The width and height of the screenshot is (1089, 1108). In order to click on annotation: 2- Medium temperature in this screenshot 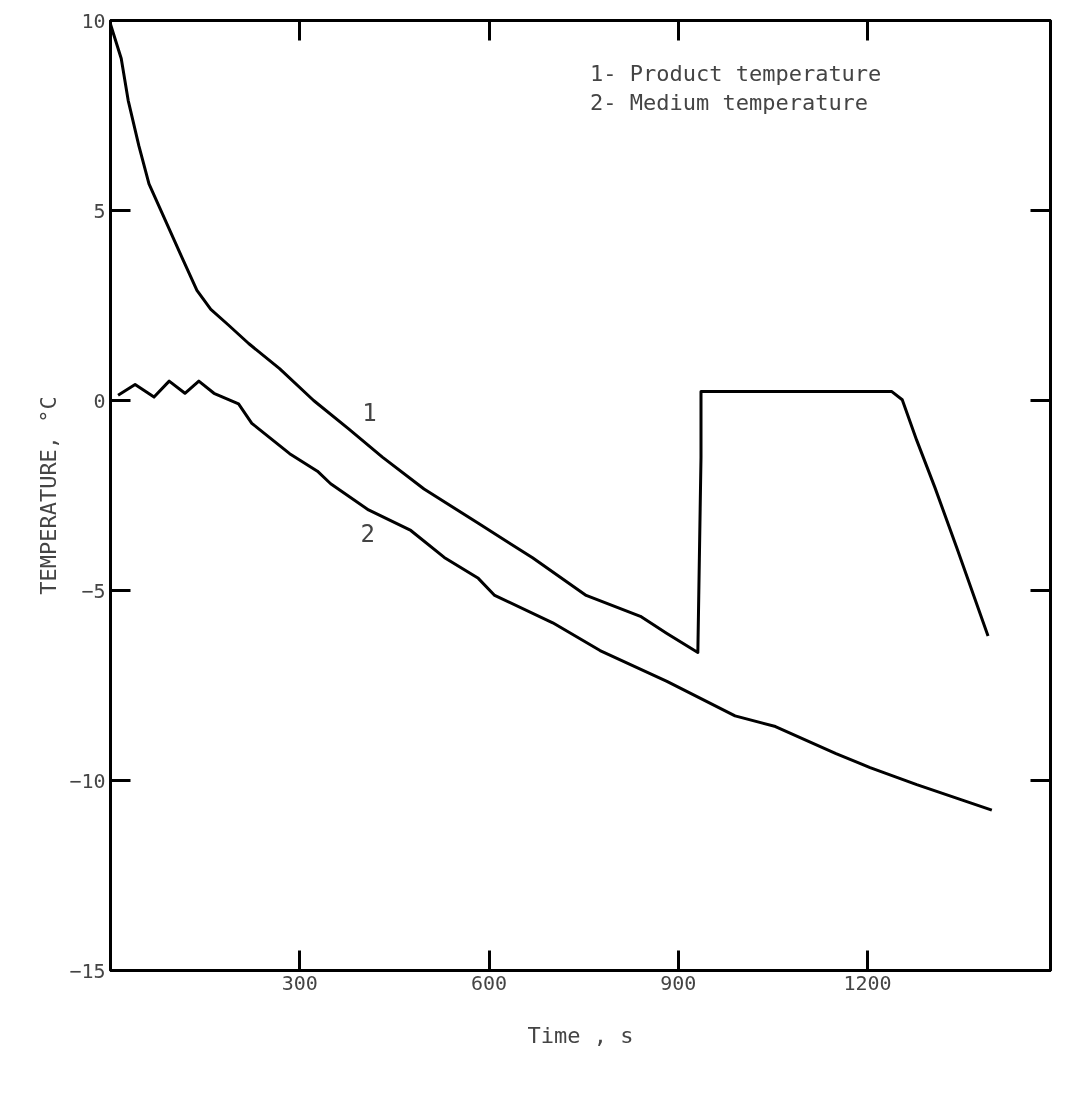, I will do `click(729, 102)`.